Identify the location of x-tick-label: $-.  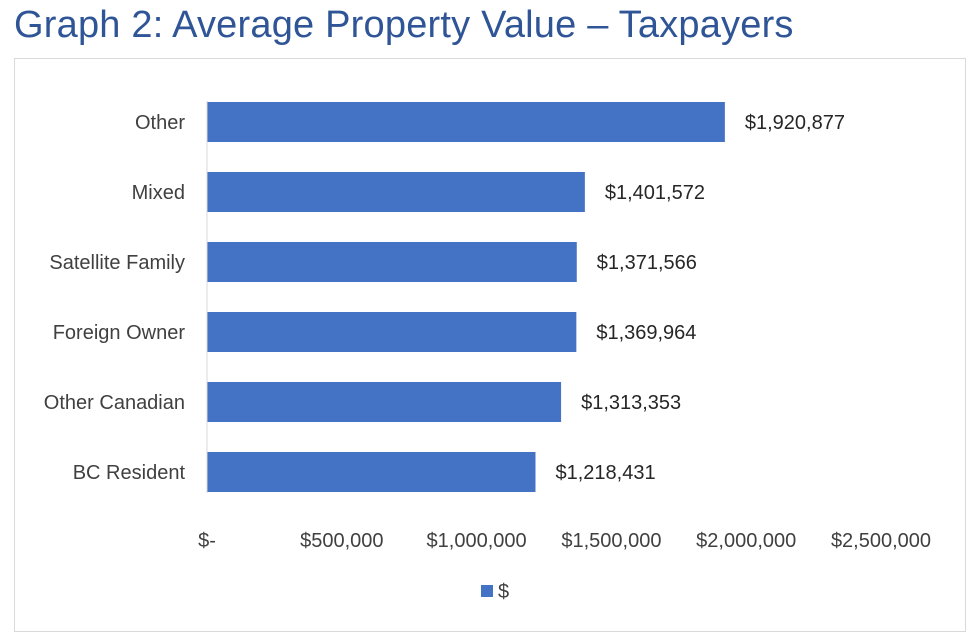
(207, 541).